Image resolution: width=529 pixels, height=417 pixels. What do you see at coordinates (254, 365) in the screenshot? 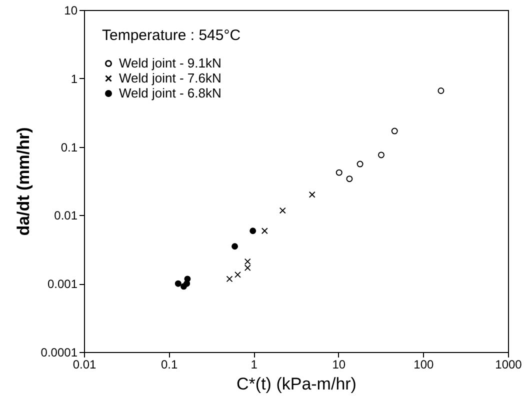
I see `x-tick-label: 1` at bounding box center [254, 365].